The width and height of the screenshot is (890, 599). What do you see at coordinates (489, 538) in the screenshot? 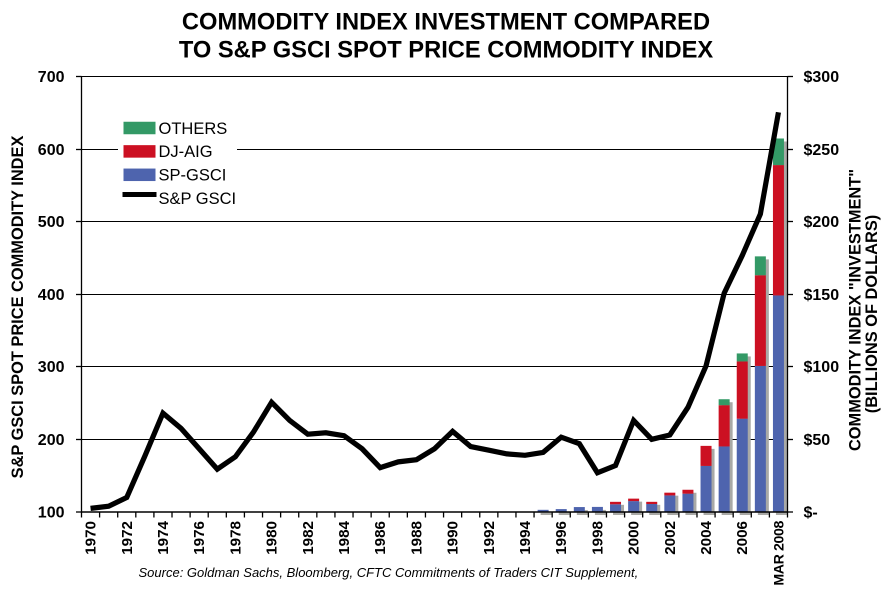
I see `svg-text: 1992` at bounding box center [489, 538].